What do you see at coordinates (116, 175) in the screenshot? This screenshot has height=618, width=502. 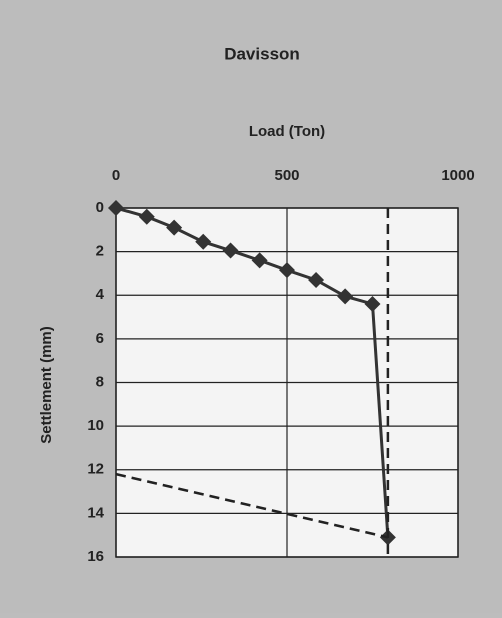 I see `x-tick-label: 0` at bounding box center [116, 175].